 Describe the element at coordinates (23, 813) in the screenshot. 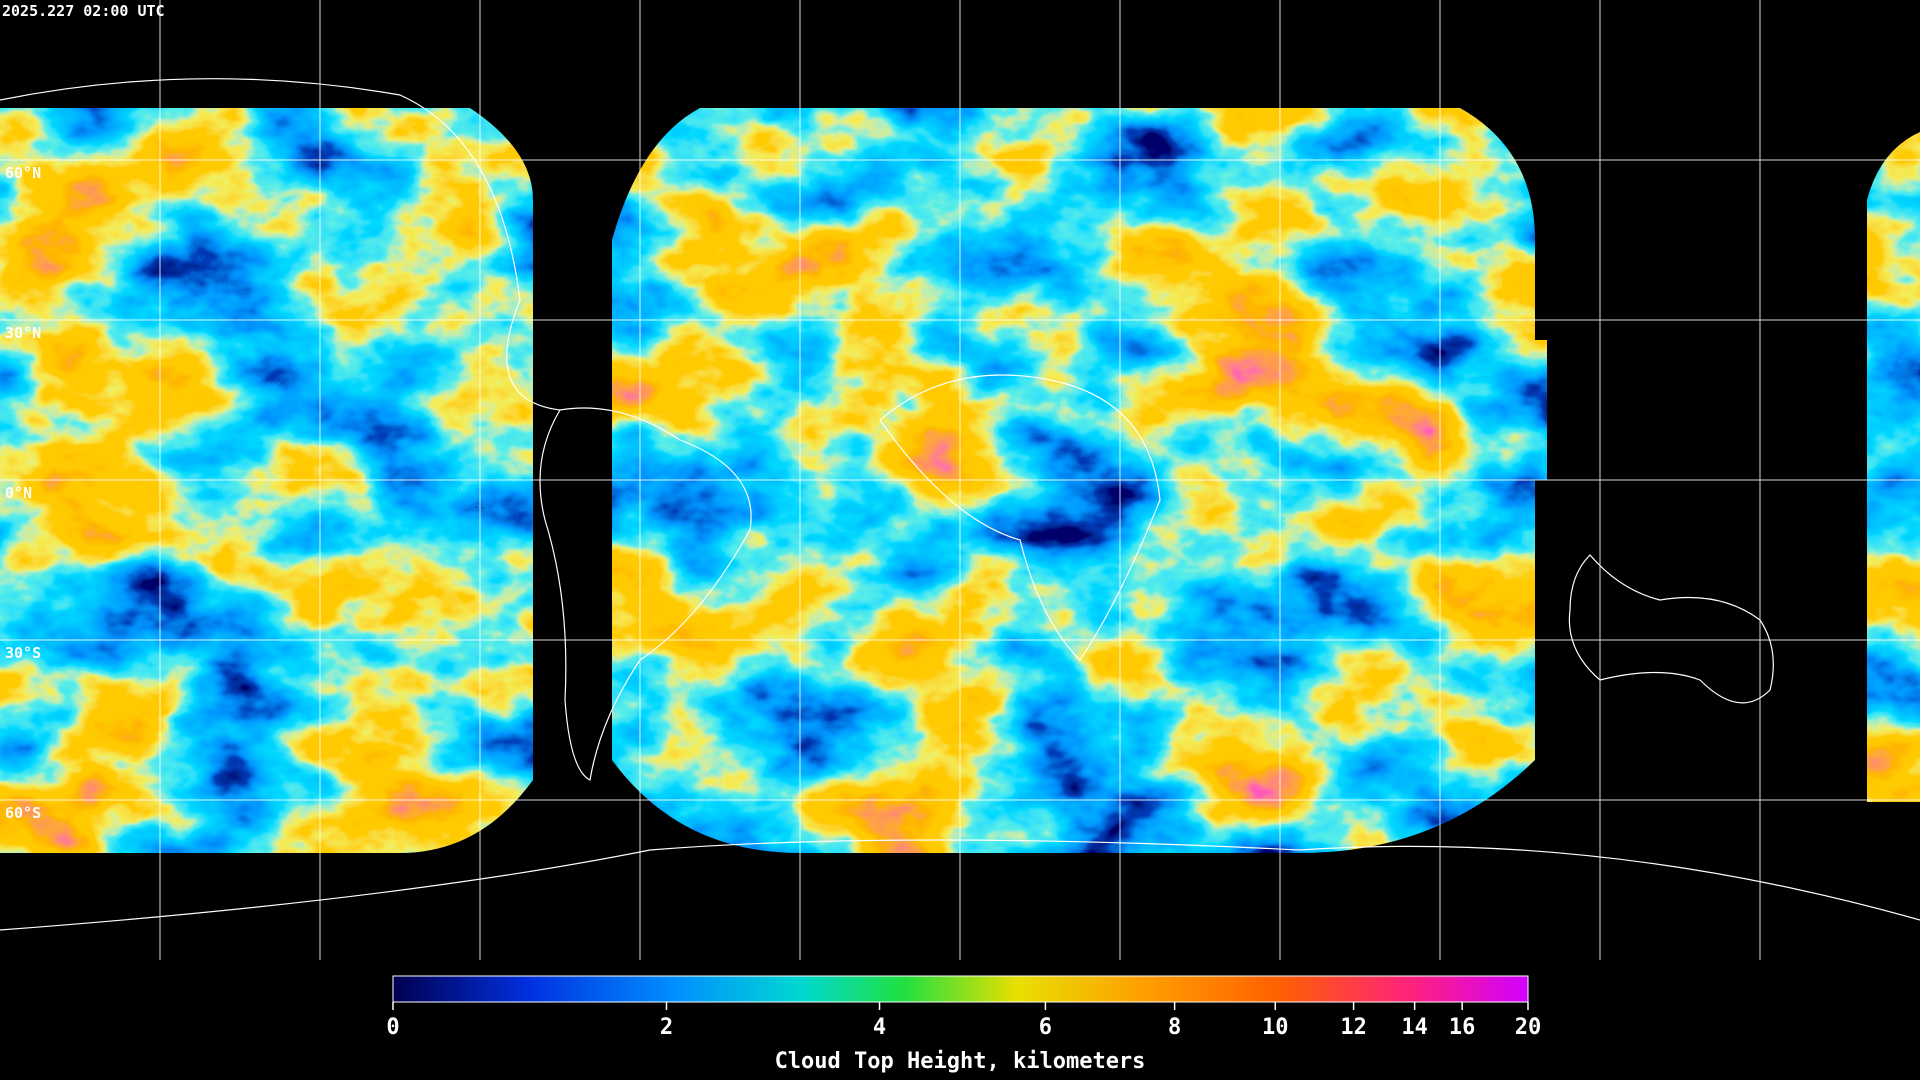

I see `latitude-label: 60°S` at that location.